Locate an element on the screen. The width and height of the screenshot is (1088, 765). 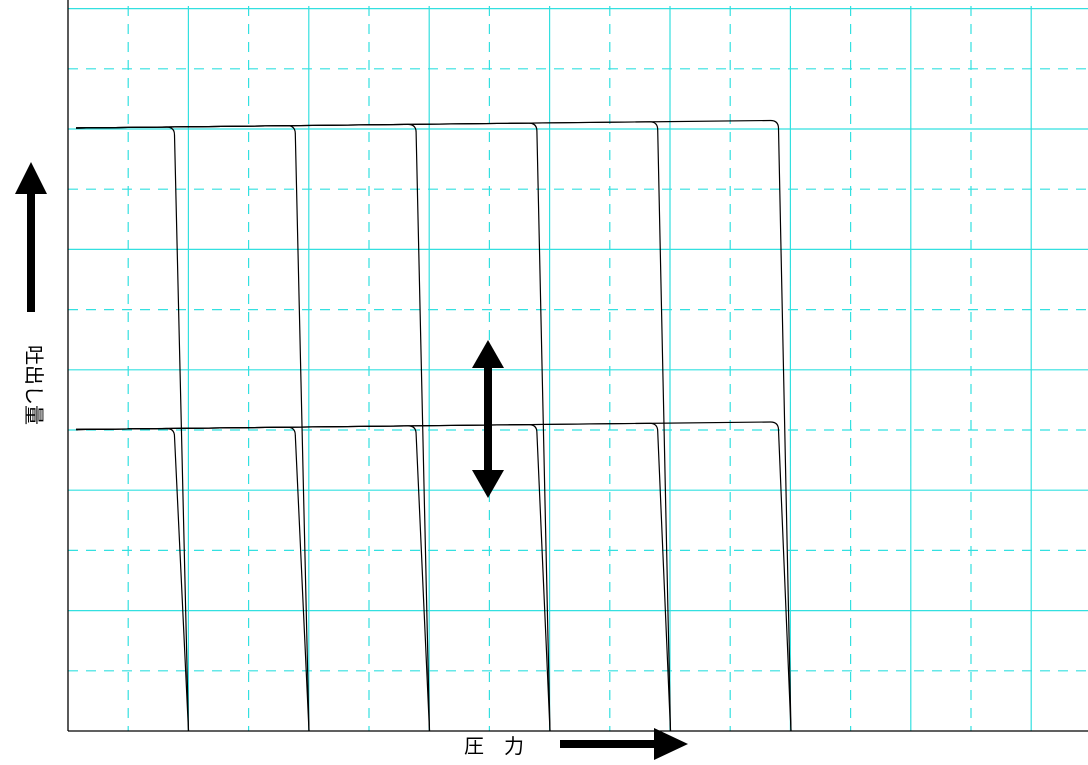
y-axis-arrow-head is located at coordinates (31, 178).